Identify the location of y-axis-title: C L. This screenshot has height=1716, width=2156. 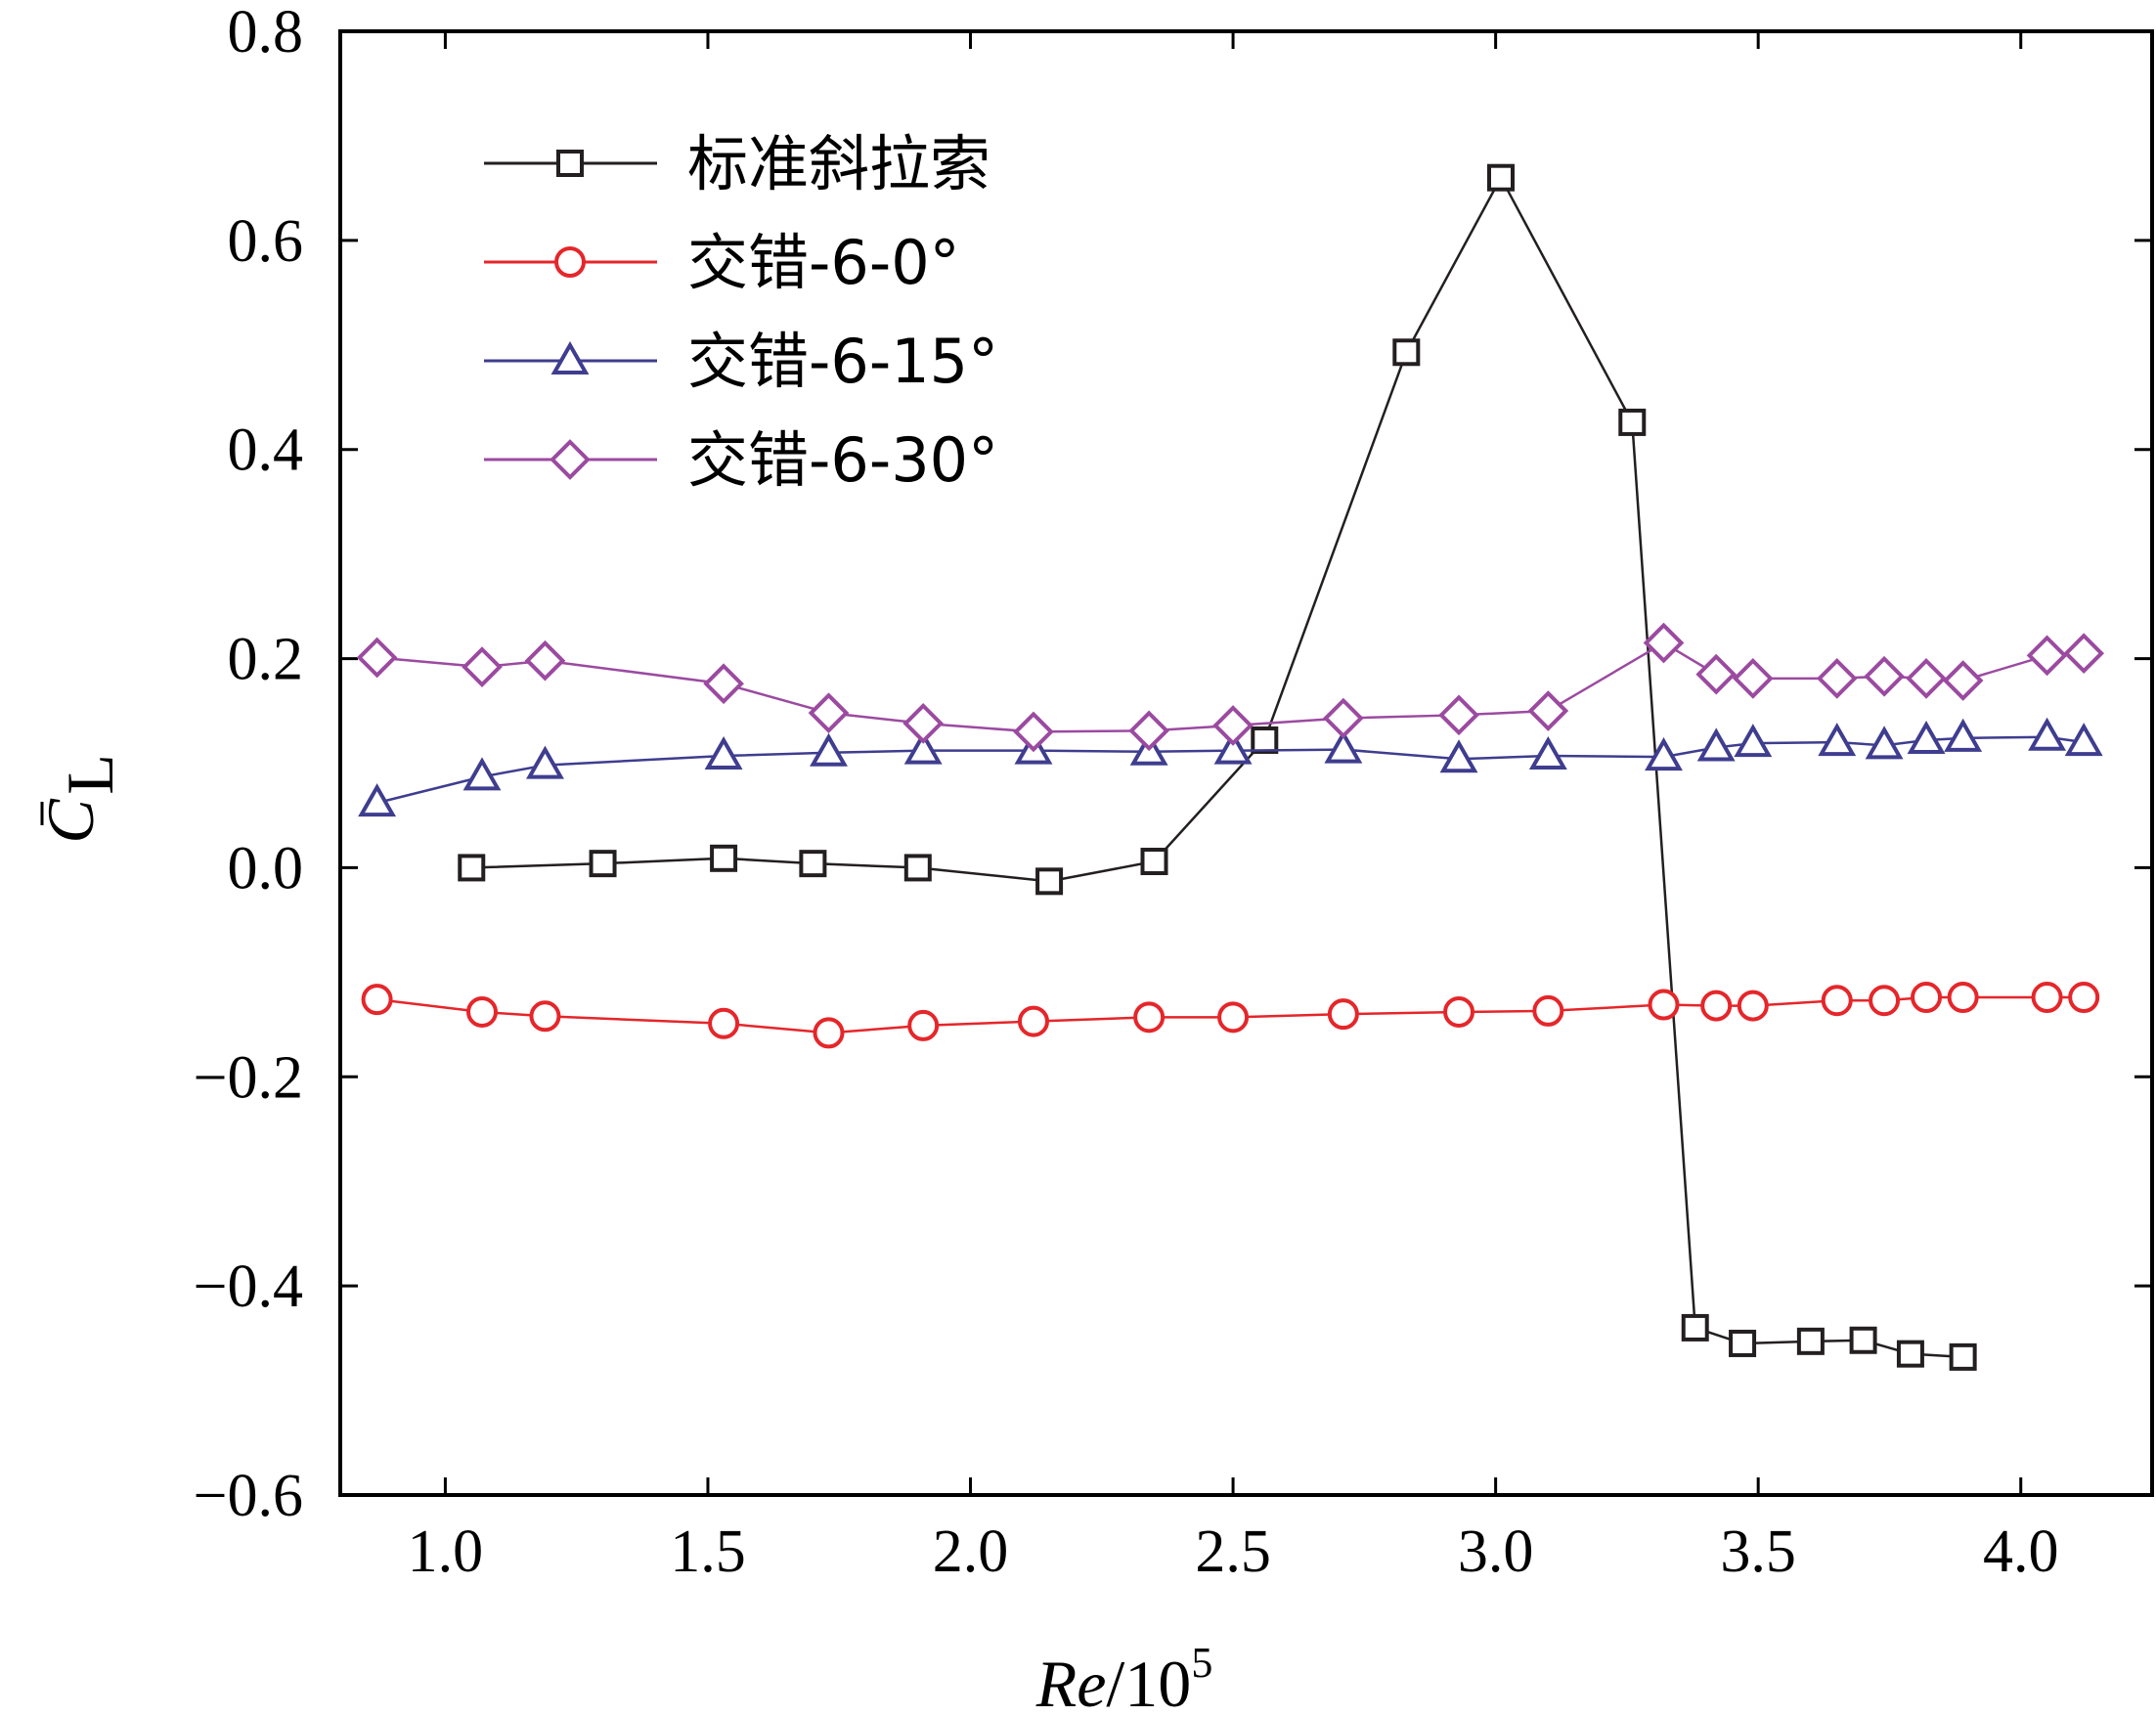
(80, 798).